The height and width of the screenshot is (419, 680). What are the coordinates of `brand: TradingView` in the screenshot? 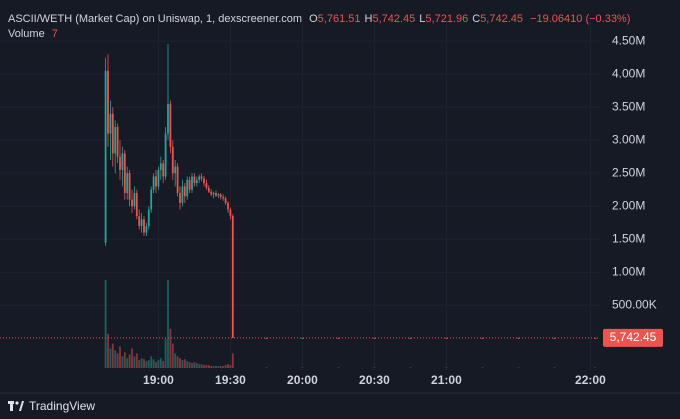 It's located at (51, 406).